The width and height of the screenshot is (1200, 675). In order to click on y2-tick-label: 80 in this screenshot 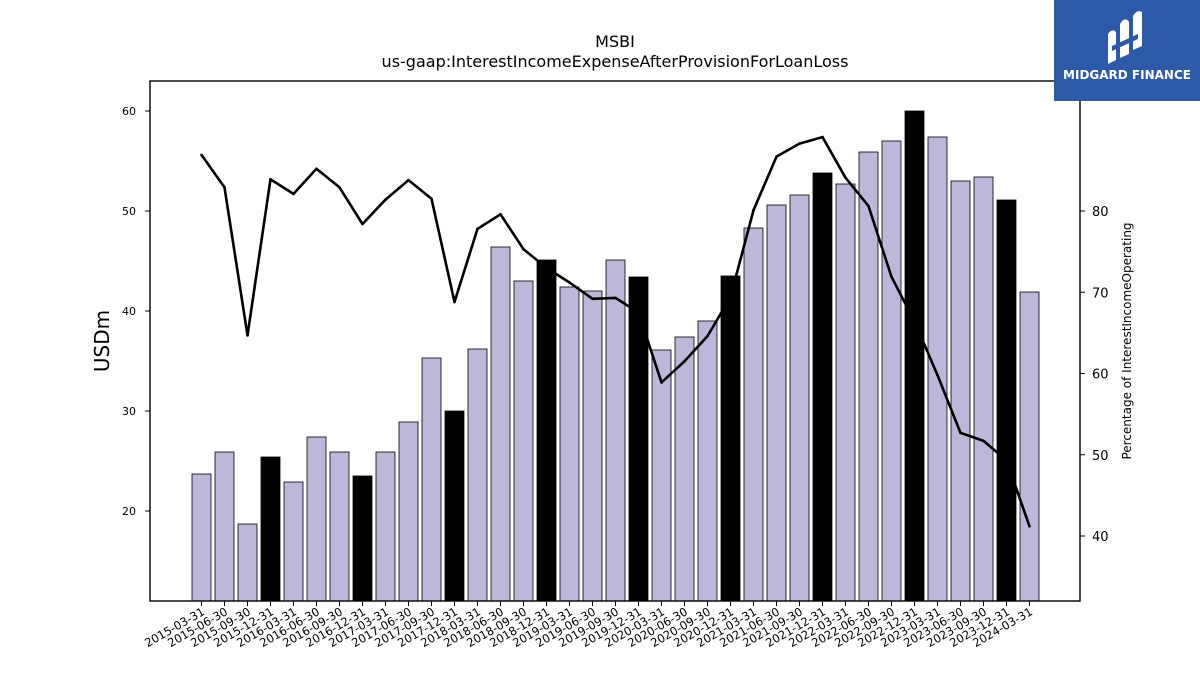, I will do `click(1100, 212)`.